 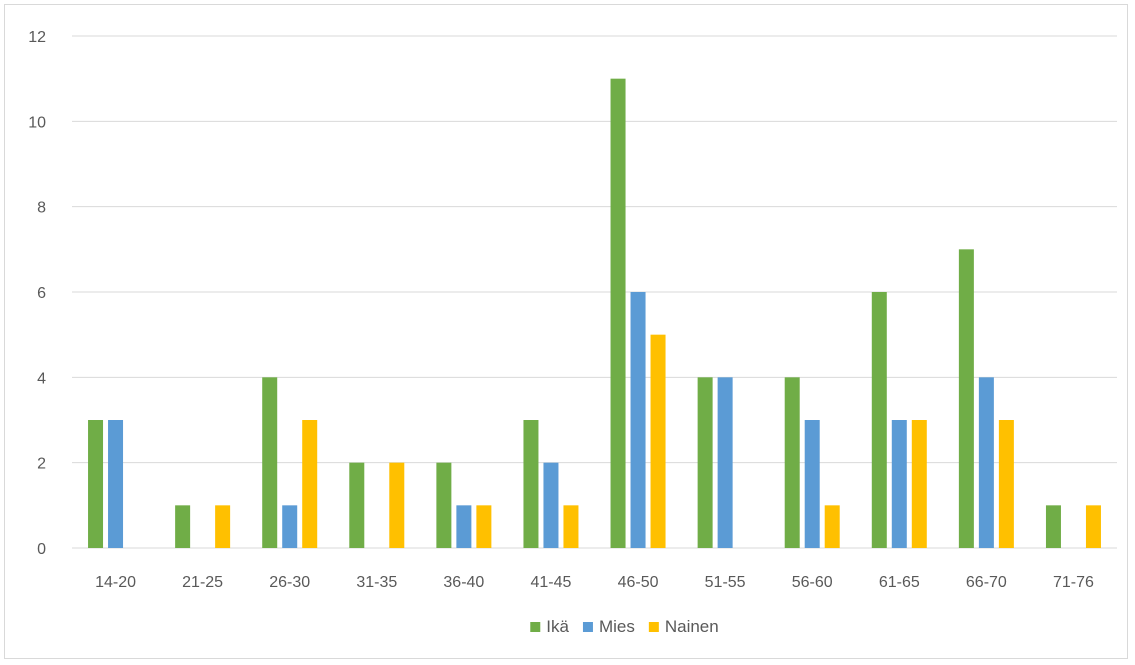 I want to click on x-tick-label: 71-76, so click(x=1073, y=582).